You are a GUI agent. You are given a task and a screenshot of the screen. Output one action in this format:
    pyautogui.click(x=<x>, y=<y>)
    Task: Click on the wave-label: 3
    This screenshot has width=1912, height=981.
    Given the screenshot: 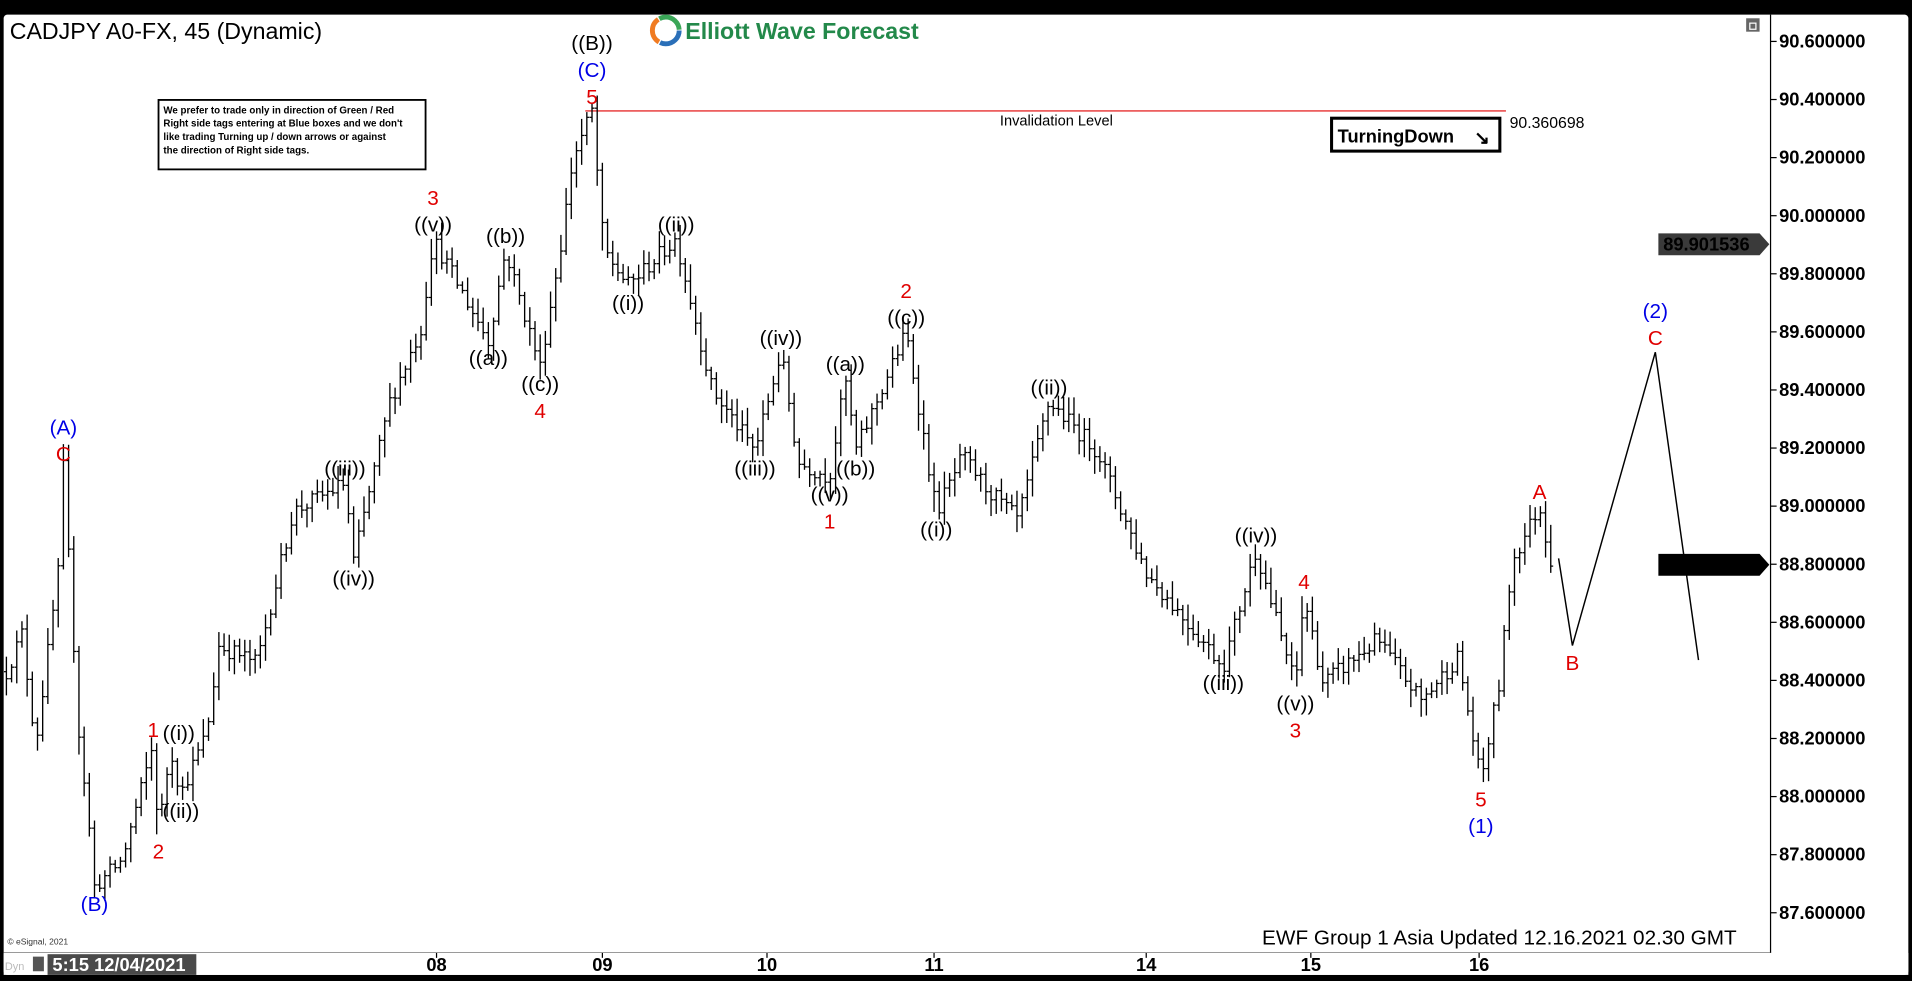 What is the action you would take?
    pyautogui.click(x=433, y=198)
    